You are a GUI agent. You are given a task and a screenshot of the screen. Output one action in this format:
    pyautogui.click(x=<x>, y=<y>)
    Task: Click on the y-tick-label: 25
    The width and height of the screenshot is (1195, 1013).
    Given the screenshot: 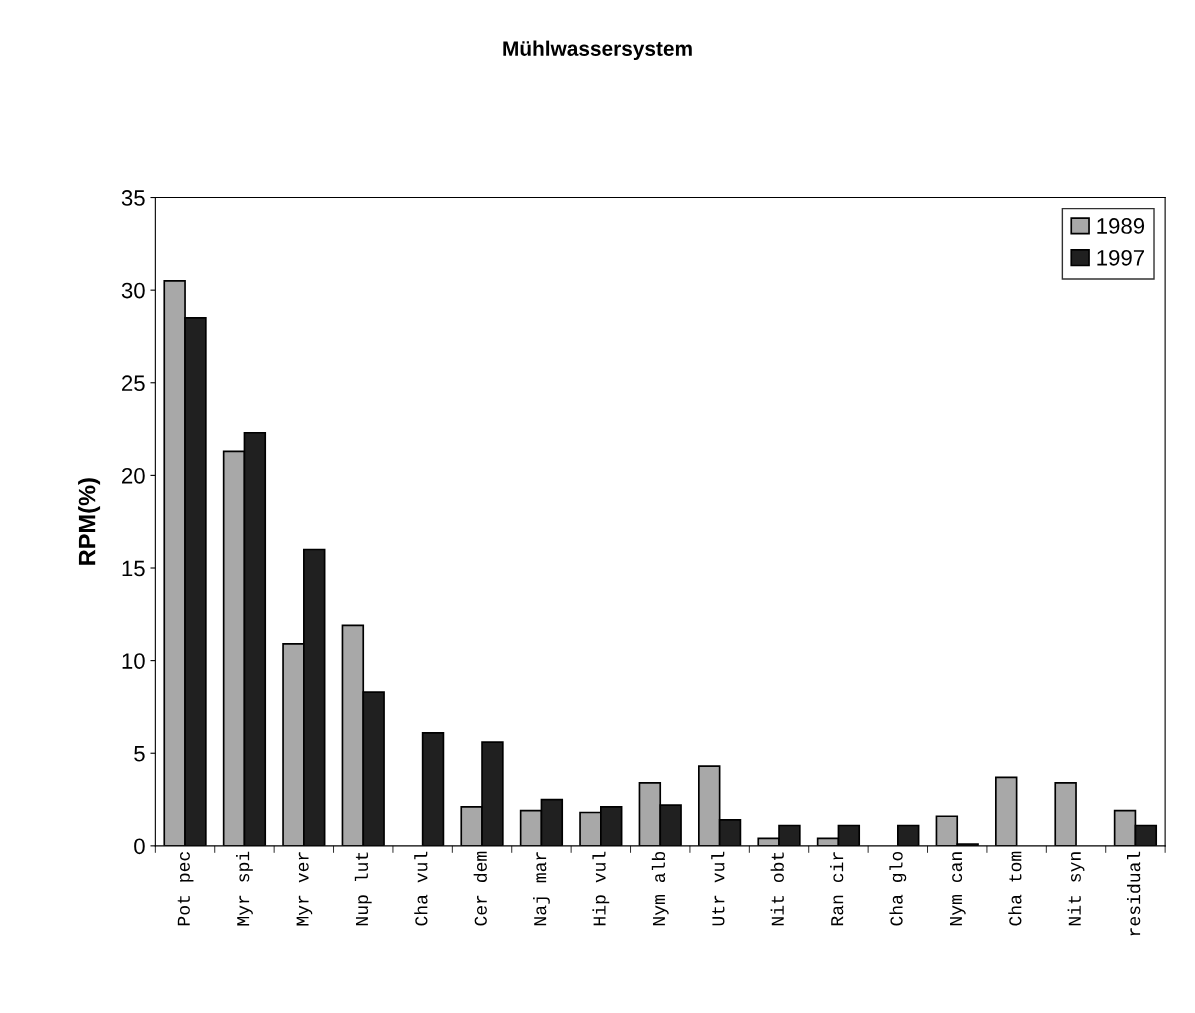 What is the action you would take?
    pyautogui.click(x=133, y=383)
    